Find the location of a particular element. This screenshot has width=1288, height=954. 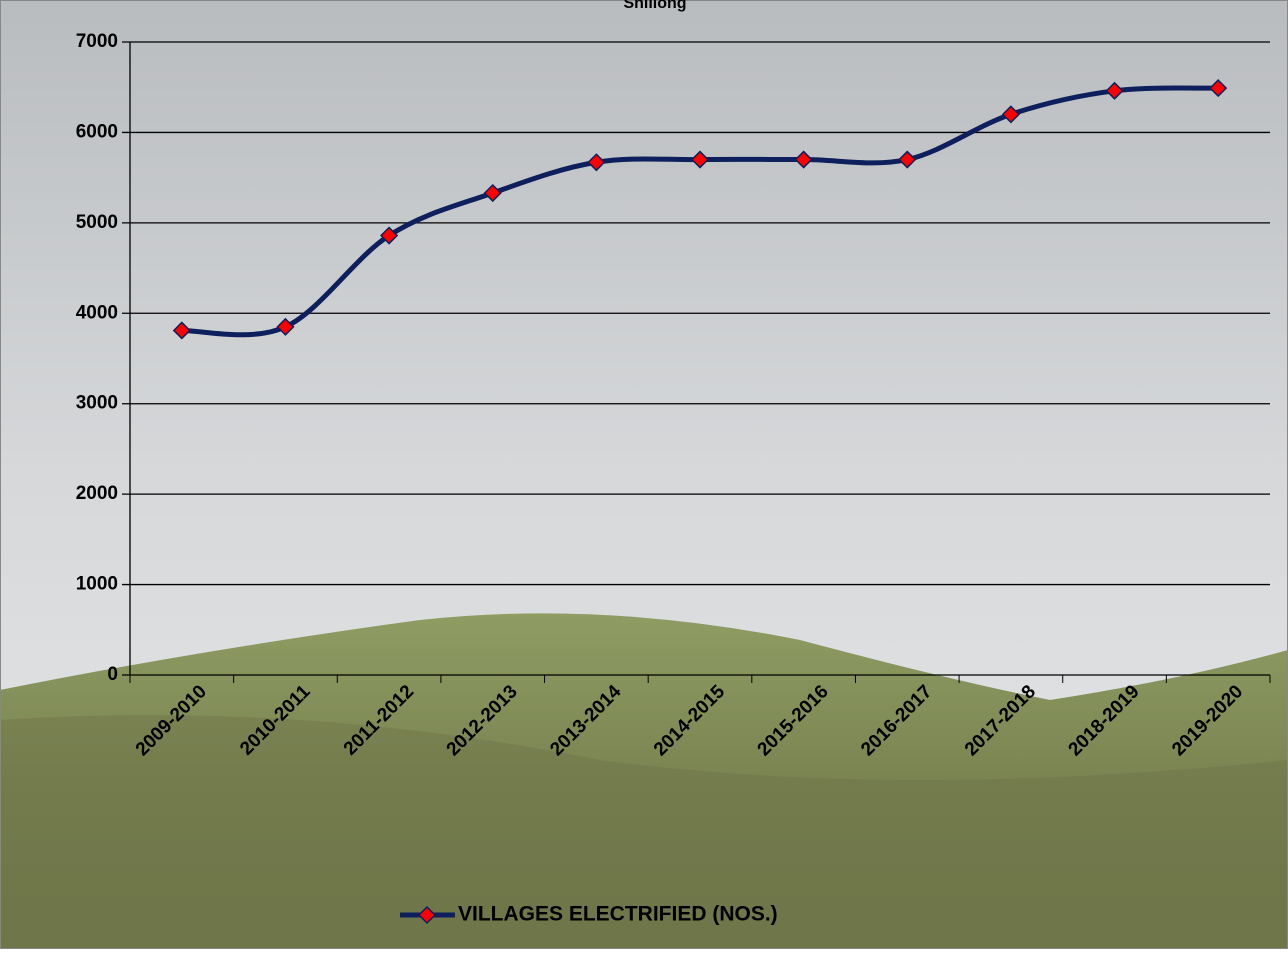

y-tick-label: 3000 is located at coordinates (97, 403).